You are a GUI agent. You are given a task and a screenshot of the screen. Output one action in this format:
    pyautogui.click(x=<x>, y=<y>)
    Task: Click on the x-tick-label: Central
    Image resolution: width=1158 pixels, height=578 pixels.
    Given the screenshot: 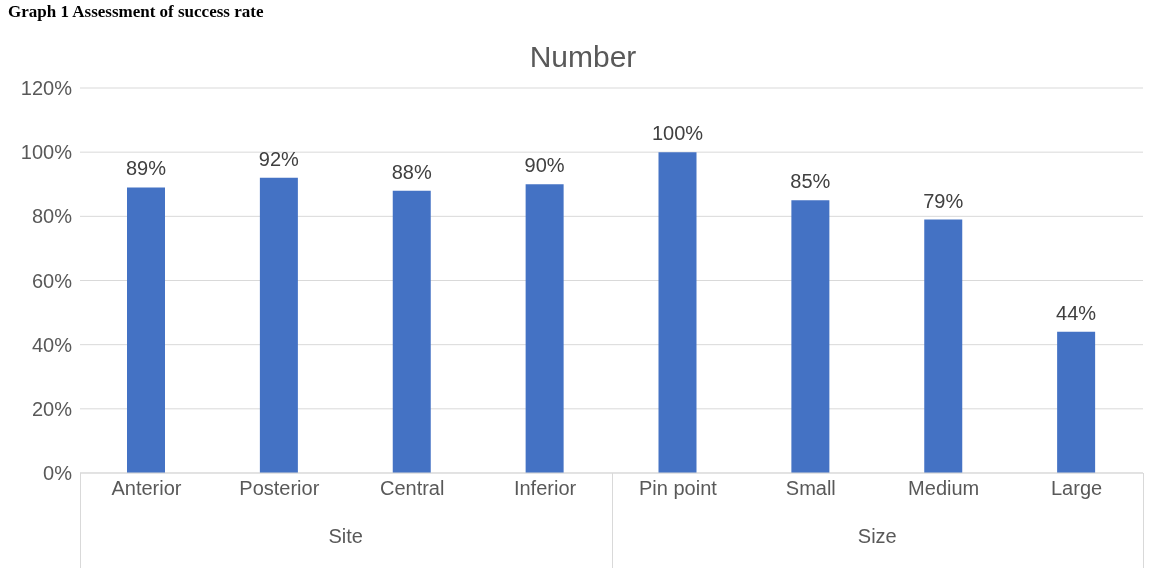 What is the action you would take?
    pyautogui.click(x=412, y=488)
    